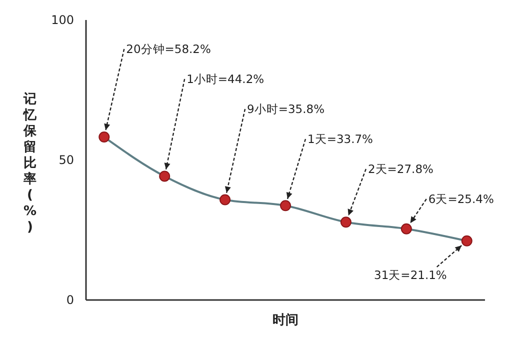  I want to click on data-label: 1天=33.7%, so click(341, 139).